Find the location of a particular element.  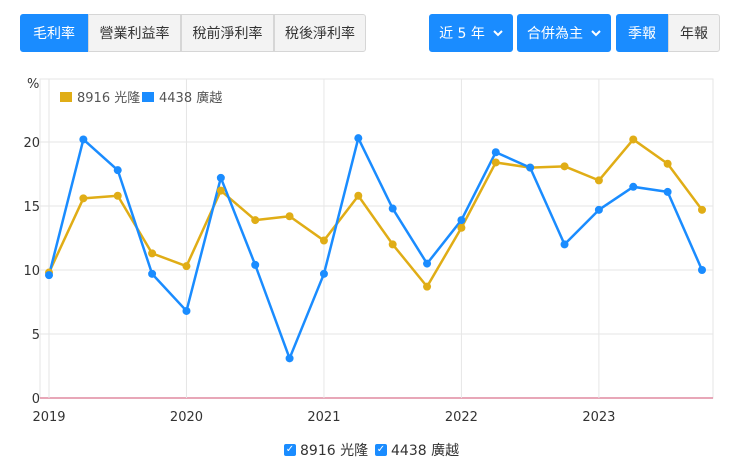

legend-bottom: ✓ 8916 光隆 ✓ 4438 廣越 is located at coordinates (370, 452).